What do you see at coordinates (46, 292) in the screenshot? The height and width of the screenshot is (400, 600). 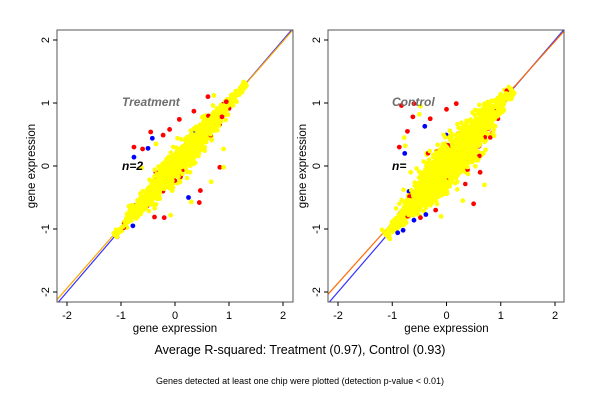 I see `y-tick-label: -2` at bounding box center [46, 292].